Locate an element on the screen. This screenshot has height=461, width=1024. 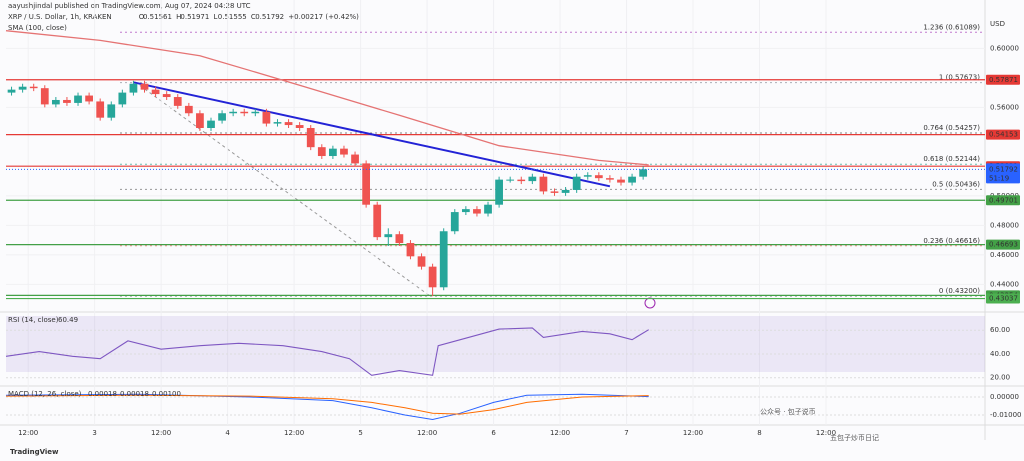
fib-label: 1.236 (0.61089) is located at coordinates (951, 27).